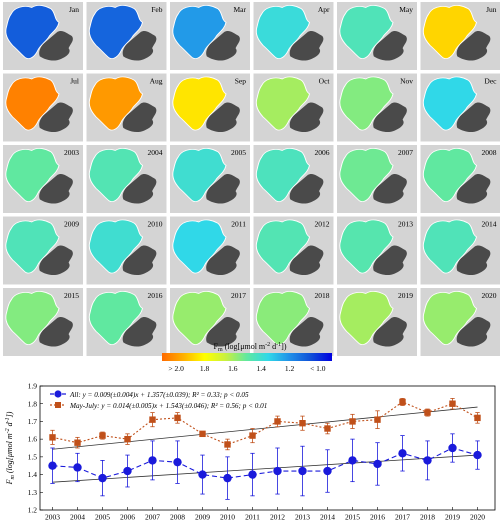 This screenshot has height=526, width=500. What do you see at coordinates (327, 517) in the screenshot?
I see `x-tick-label: 2014` at bounding box center [327, 517].